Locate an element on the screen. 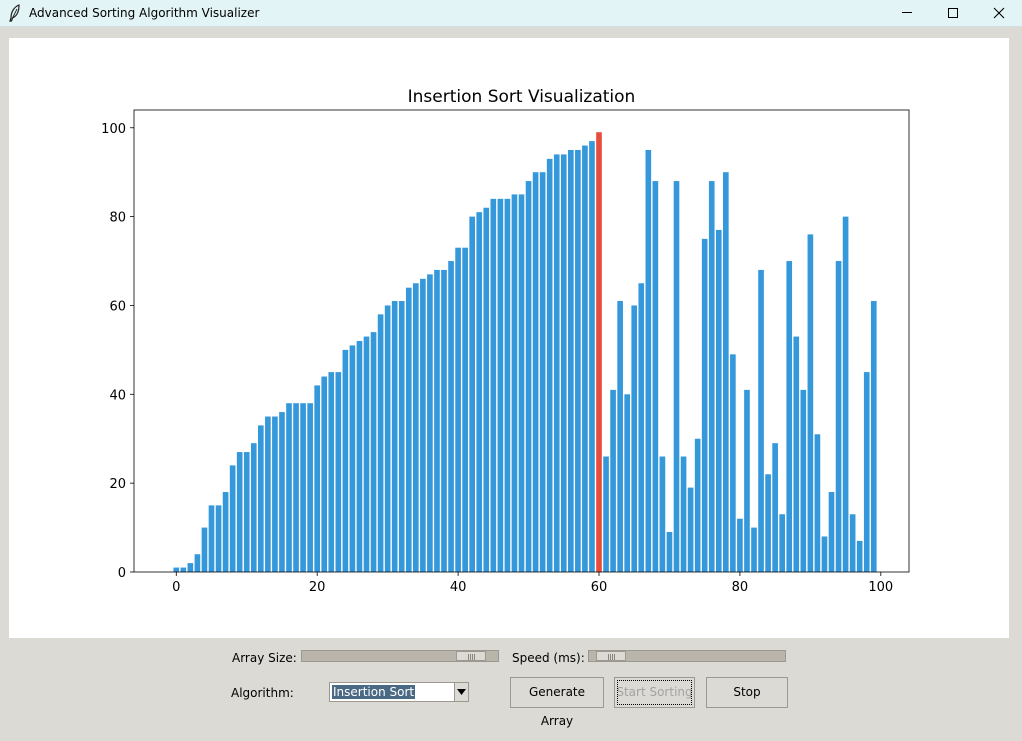 The image size is (1022, 741). title-bar: Advanced Sorting Algorithm Visualizer is located at coordinates (511, 13).